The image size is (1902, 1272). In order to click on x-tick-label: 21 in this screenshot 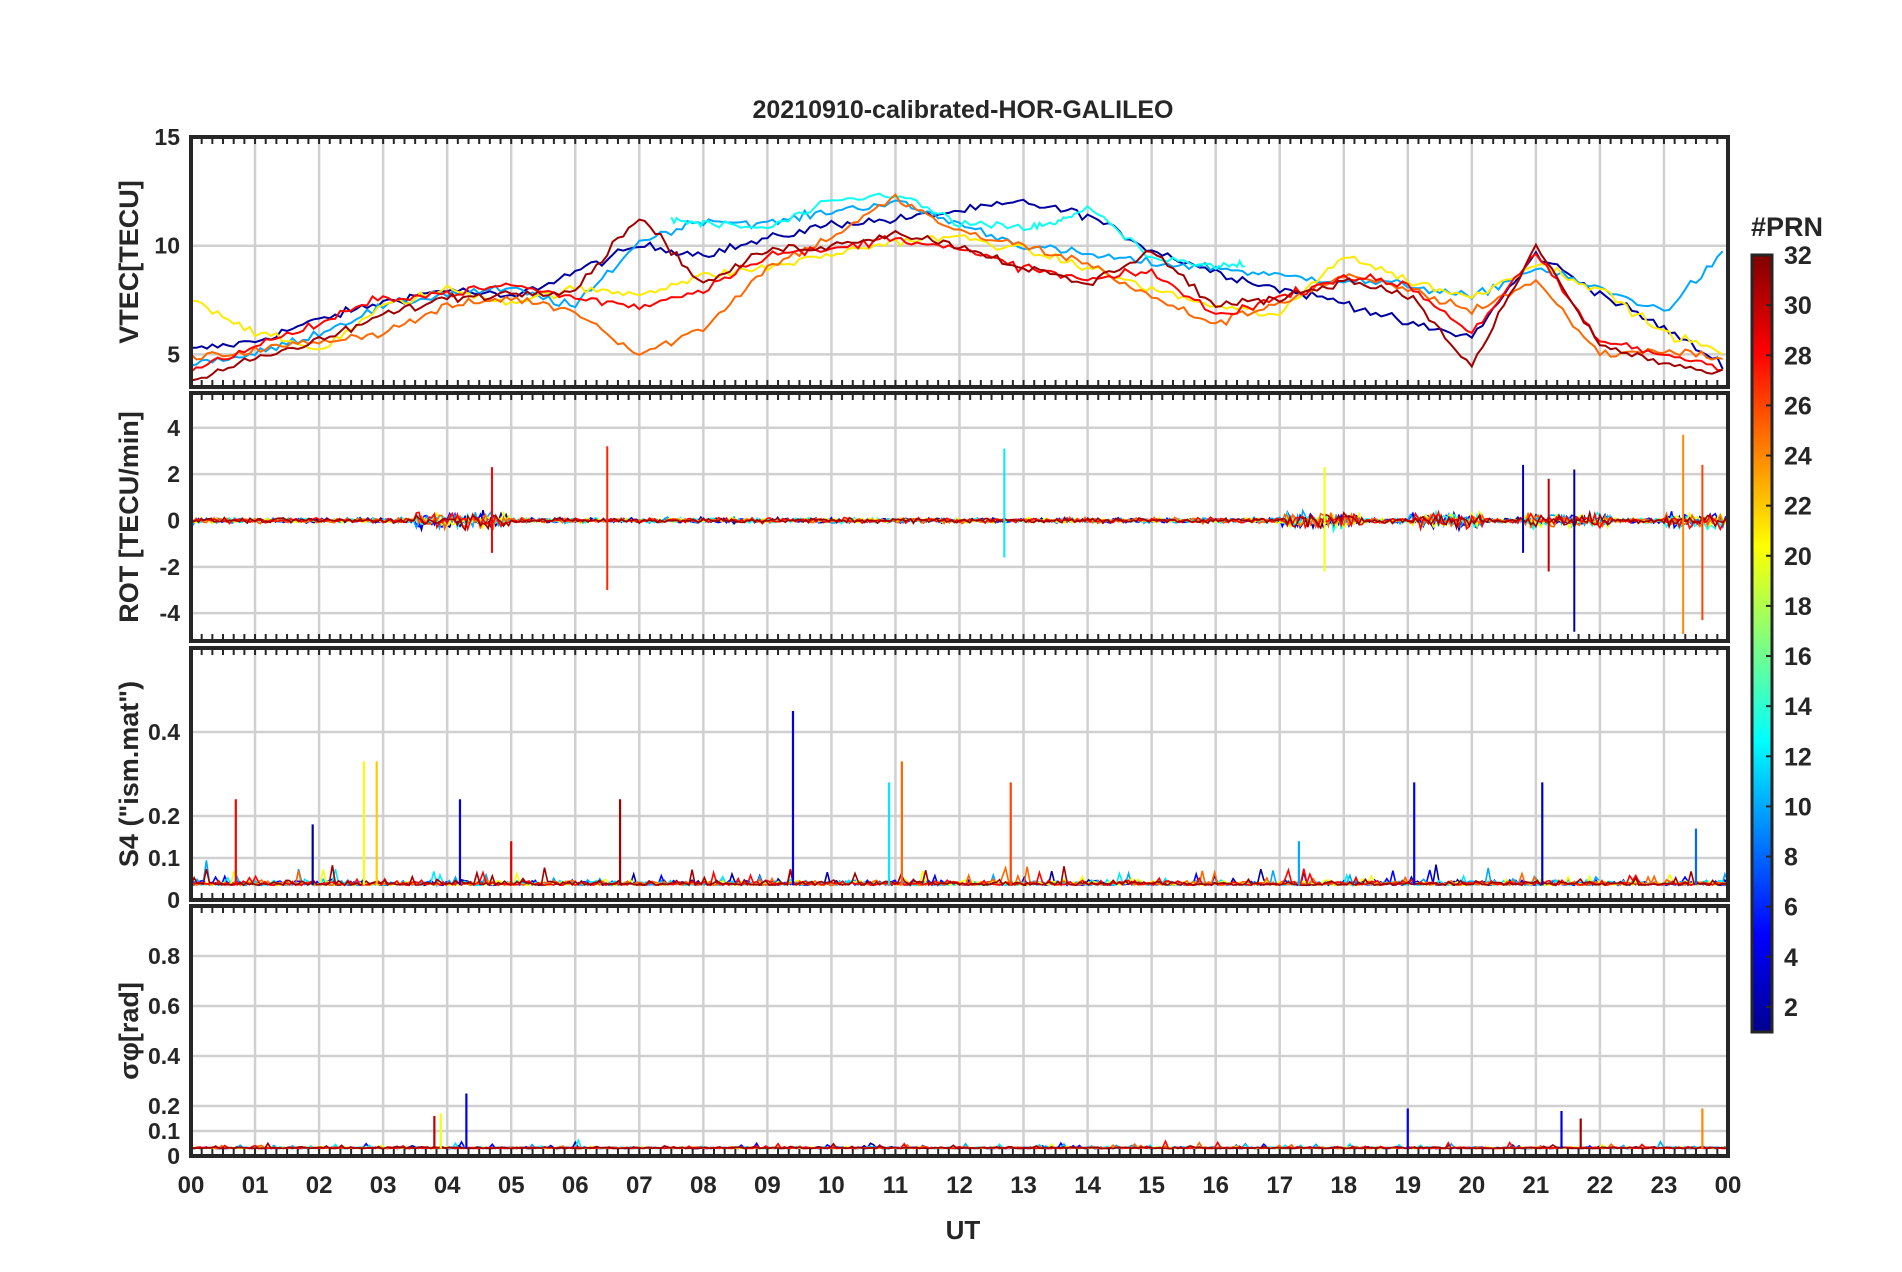, I will do `click(1536, 1185)`.